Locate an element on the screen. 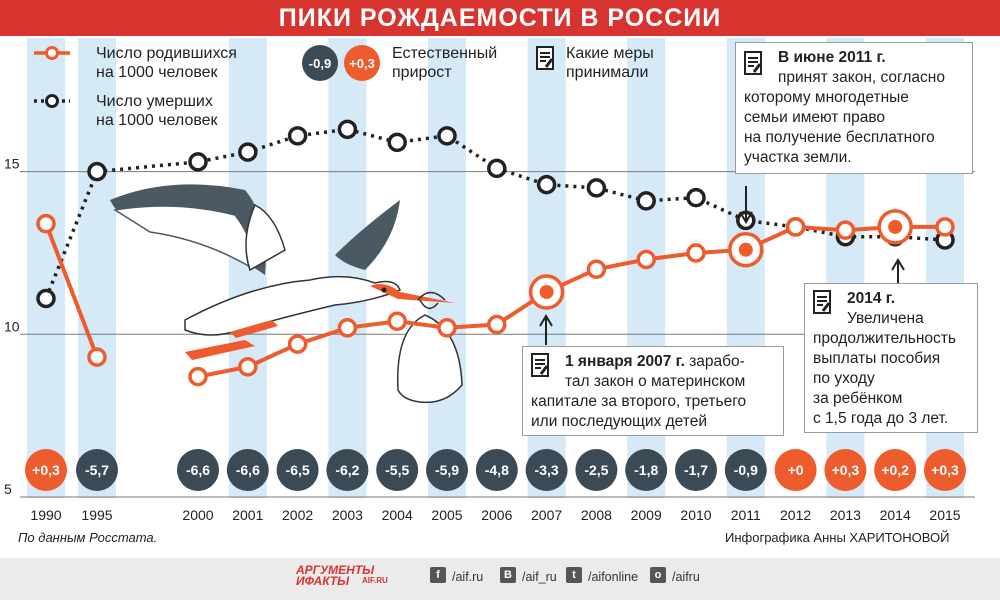 The image size is (1000, 600). facebook-icon: f is located at coordinates (438, 575).